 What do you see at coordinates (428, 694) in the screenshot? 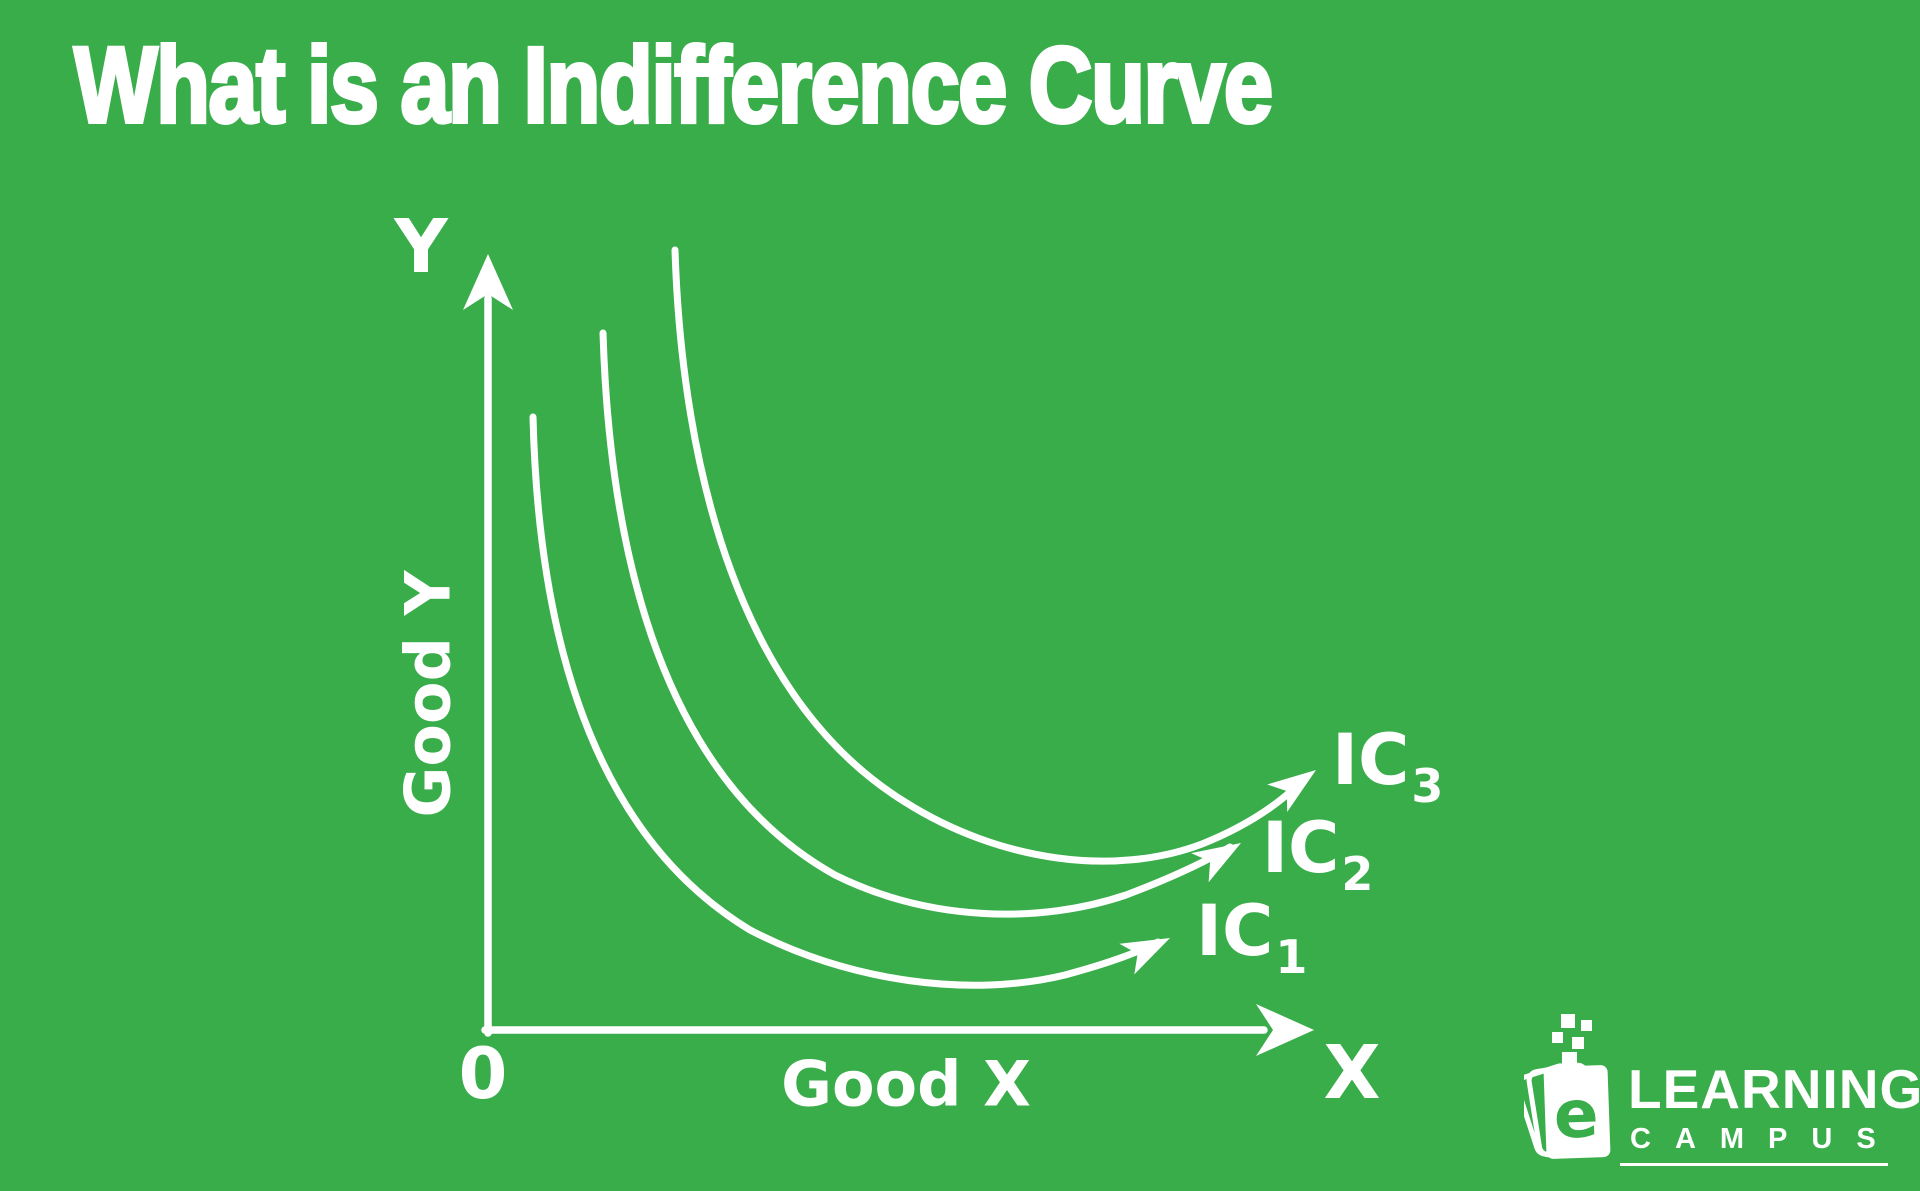
I see `y-axis-title: Good Y` at bounding box center [428, 694].